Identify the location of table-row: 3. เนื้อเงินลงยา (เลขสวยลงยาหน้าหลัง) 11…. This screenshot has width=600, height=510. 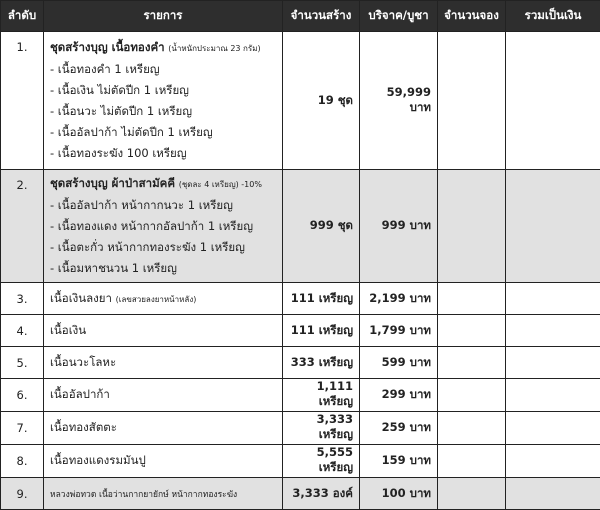
(300, 299).